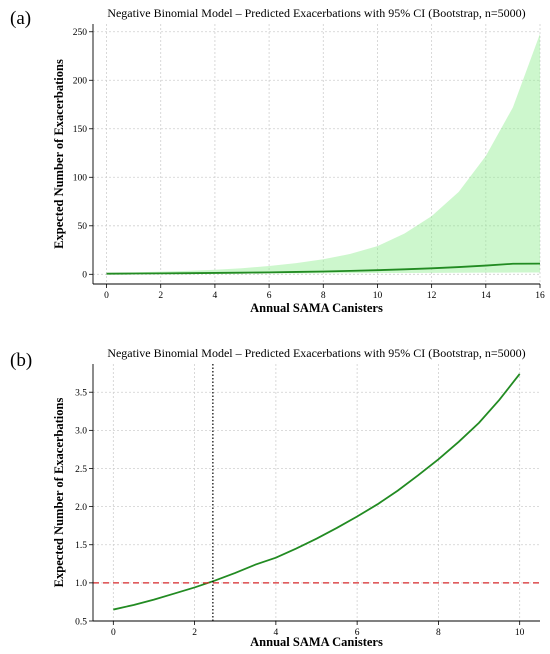  What do you see at coordinates (81, 432) in the screenshot?
I see `y-tick-label: 3.0` at bounding box center [81, 432].